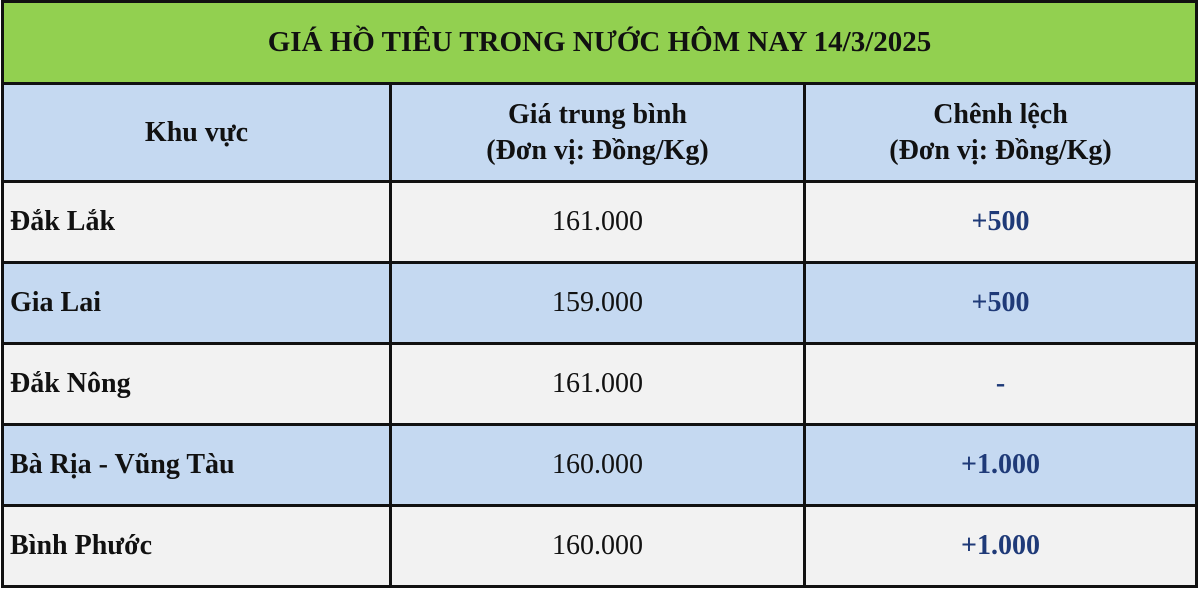  What do you see at coordinates (597, 114) in the screenshot?
I see `header-price-line1: Giá trung bình` at bounding box center [597, 114].